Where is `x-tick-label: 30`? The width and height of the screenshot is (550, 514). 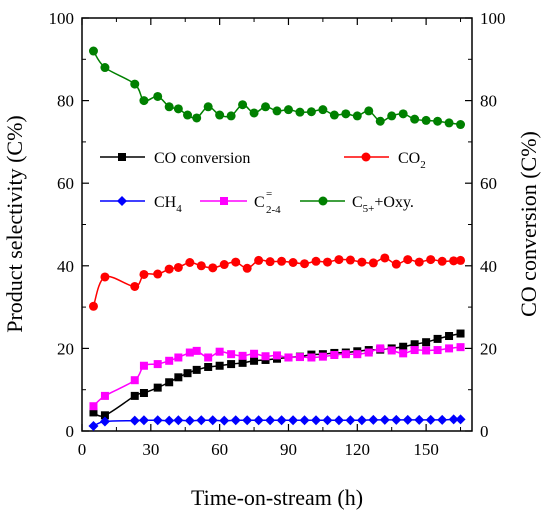
x-tick-label: 30 is located at coordinates (150, 449).